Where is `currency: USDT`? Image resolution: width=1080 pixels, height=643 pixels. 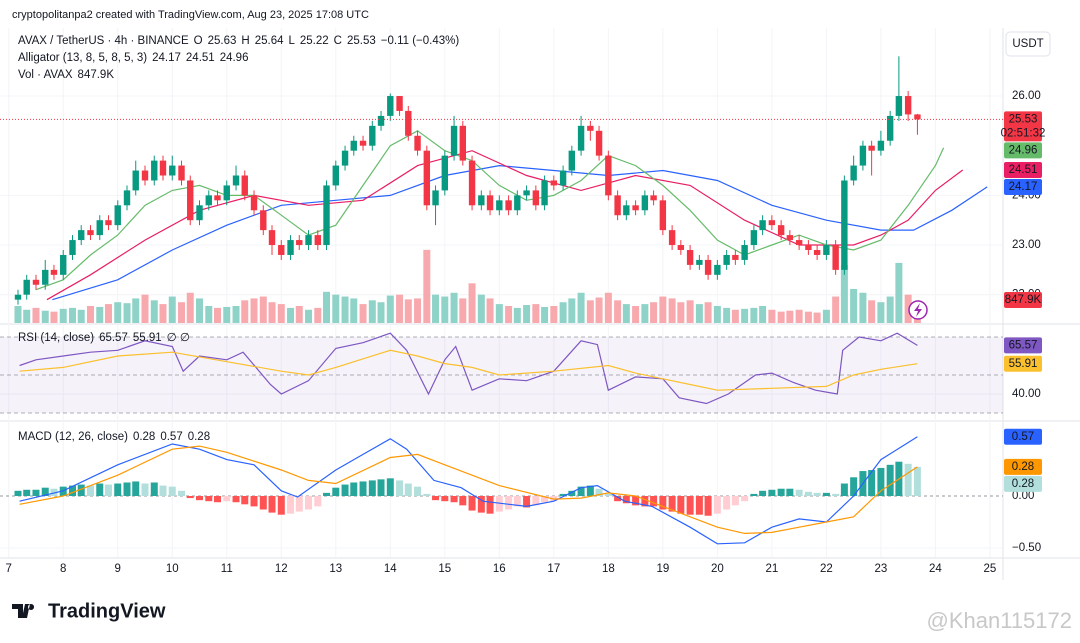 currency: USDT is located at coordinates (1027, 44).